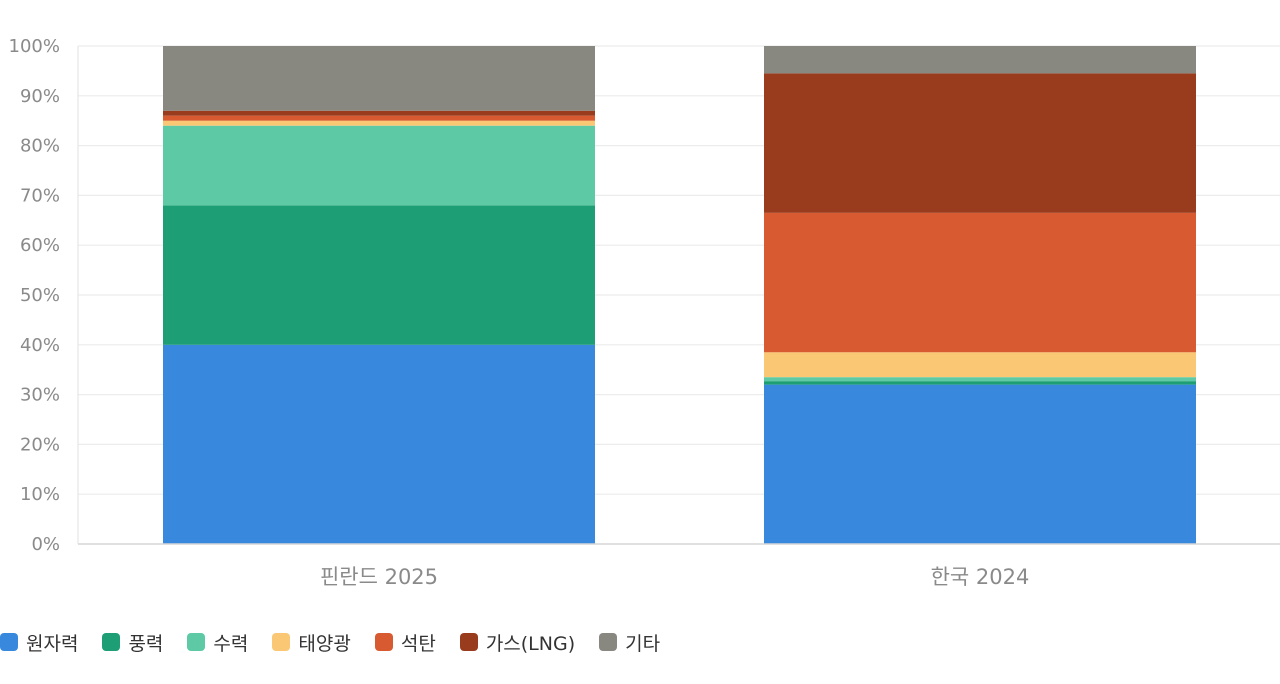  I want to click on y-tick-label: 10%, so click(40, 494).